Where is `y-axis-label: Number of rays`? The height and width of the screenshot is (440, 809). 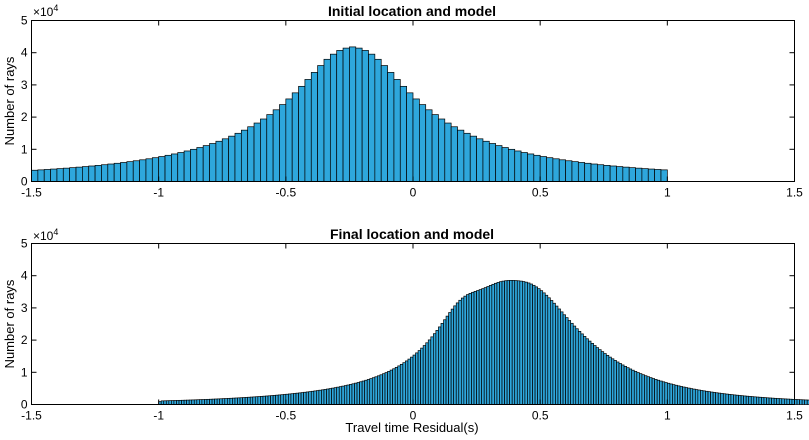 y-axis-label: Number of rays is located at coordinates (9, 323).